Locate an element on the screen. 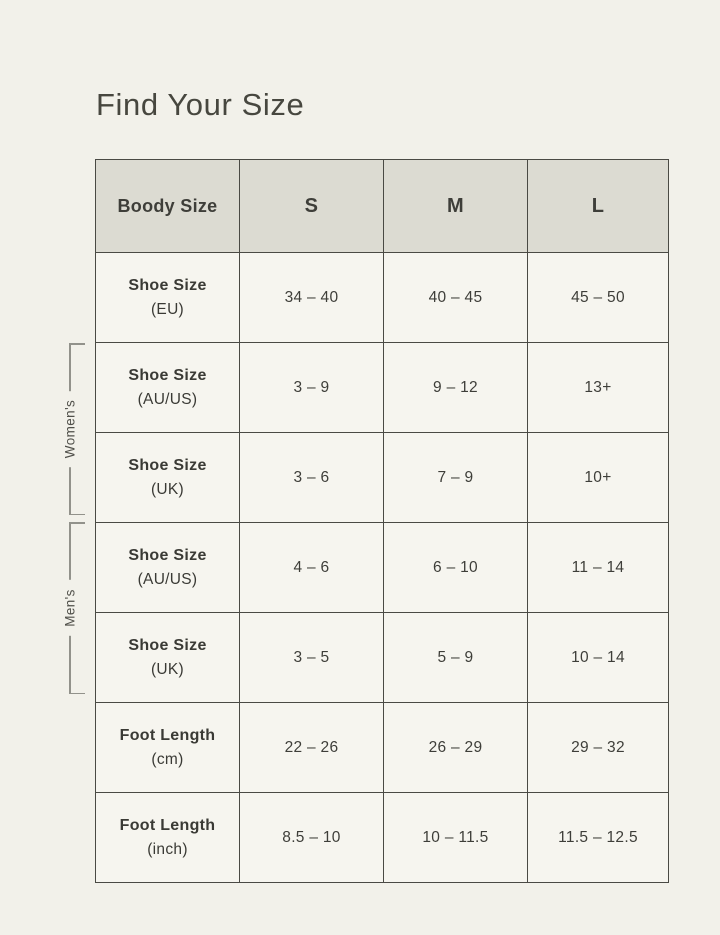  header-l-label: L is located at coordinates (598, 205).